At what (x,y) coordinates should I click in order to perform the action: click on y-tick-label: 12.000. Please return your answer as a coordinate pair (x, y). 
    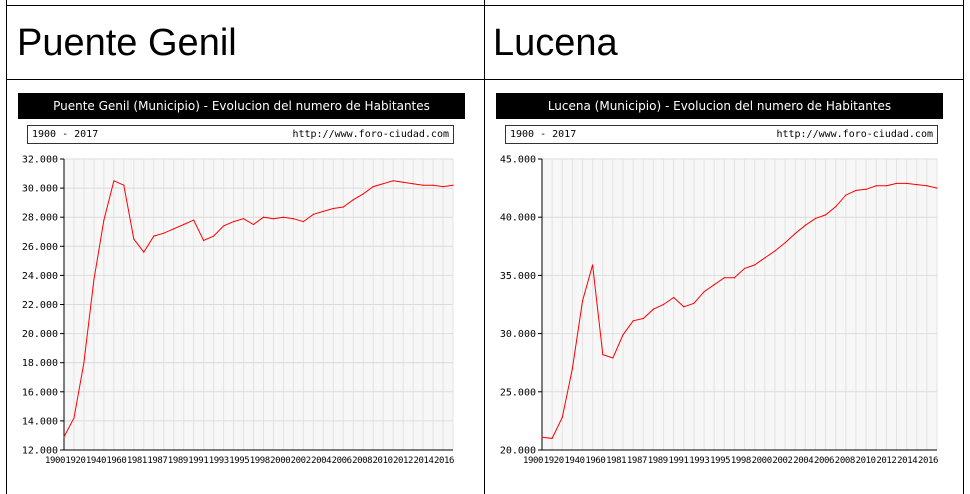
    Looking at the image, I should click on (40, 451).